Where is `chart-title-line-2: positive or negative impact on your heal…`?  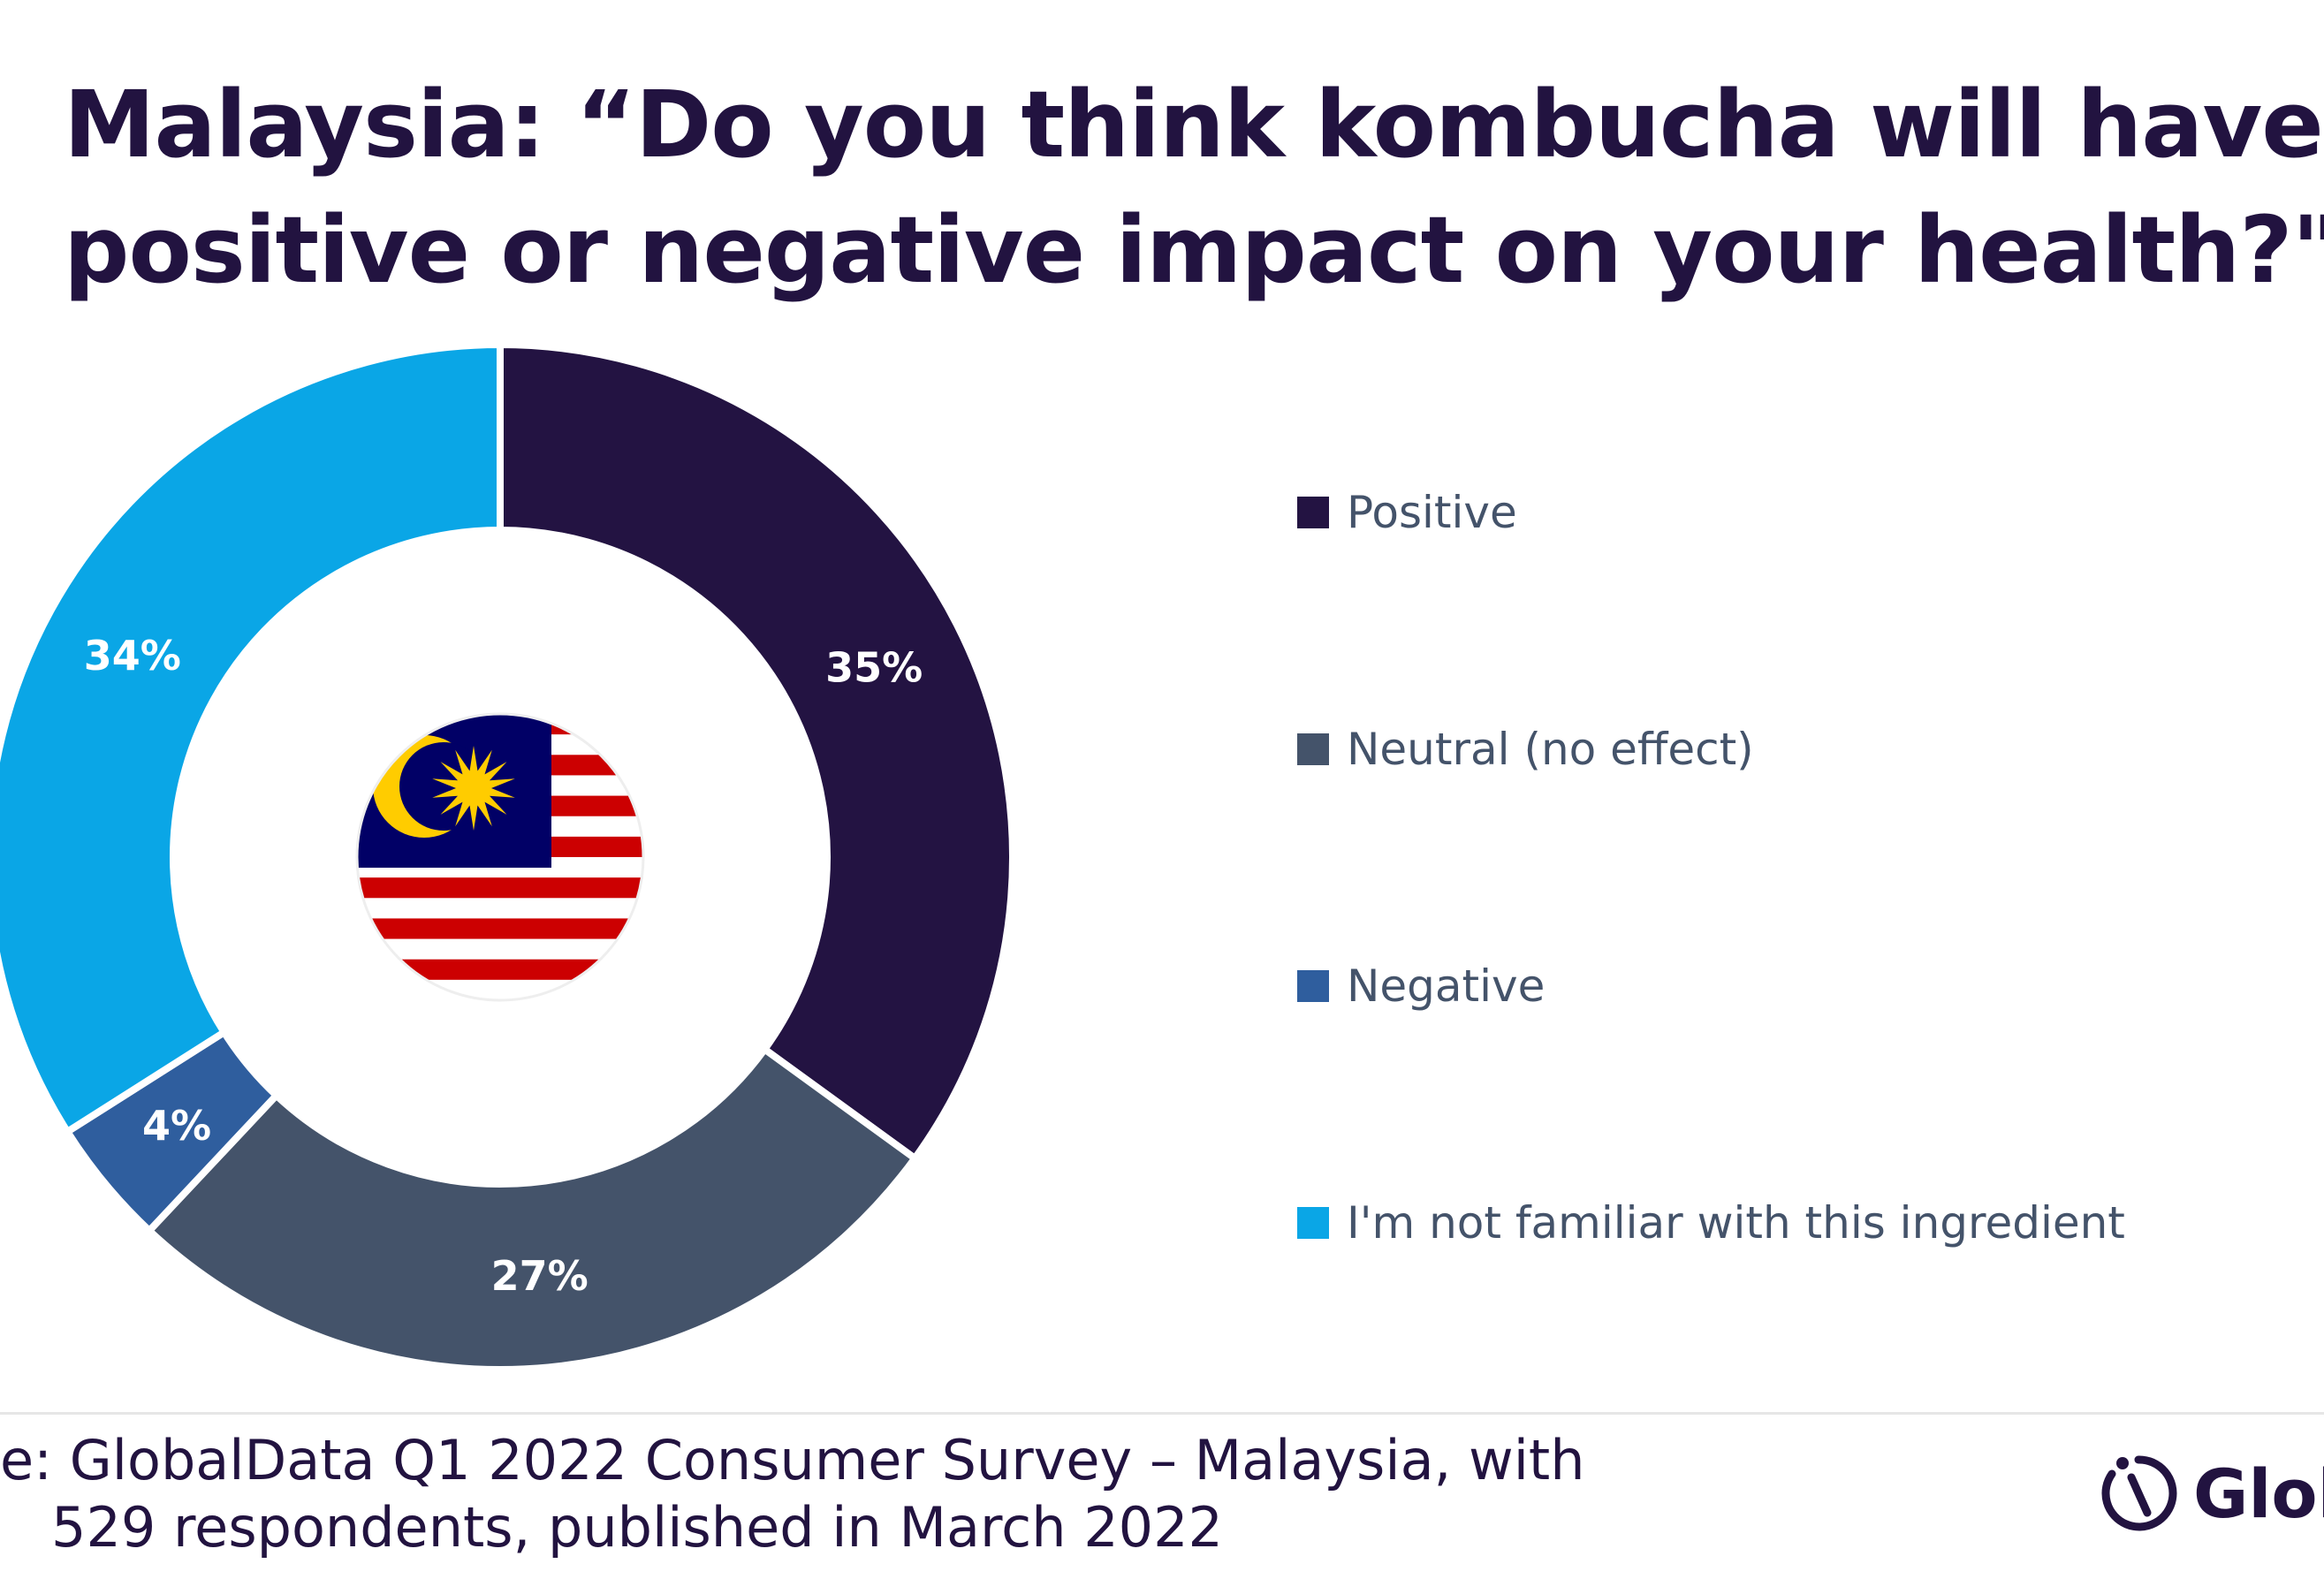 chart-title-line-2: positive or negative impact on your heal… is located at coordinates (1194, 250).